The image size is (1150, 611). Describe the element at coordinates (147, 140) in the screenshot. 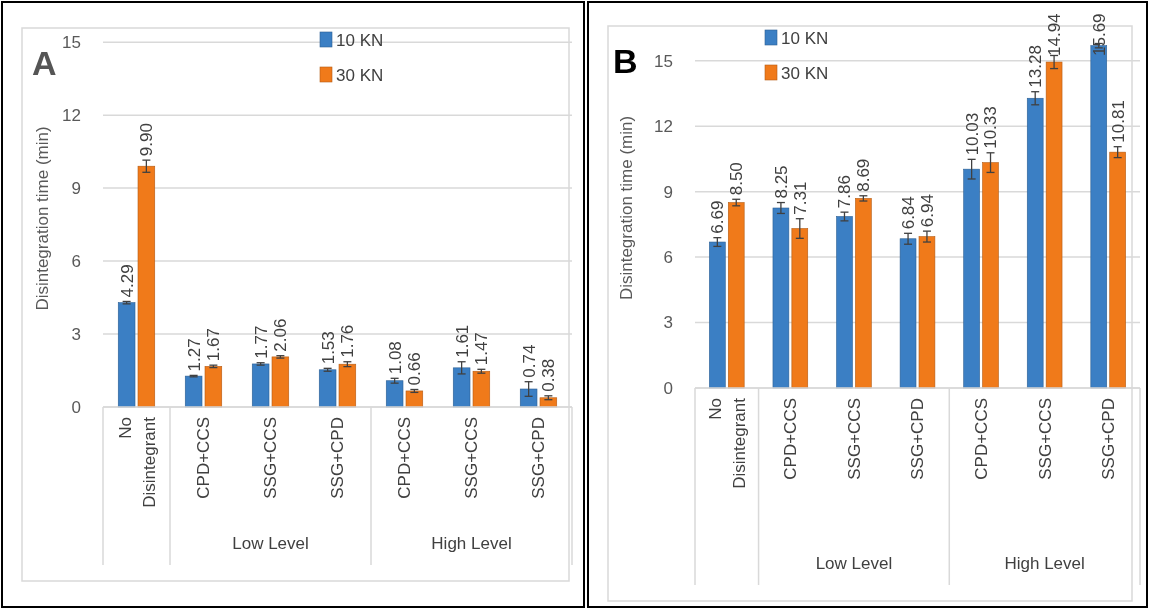

I see `data-label: 9.90` at that location.